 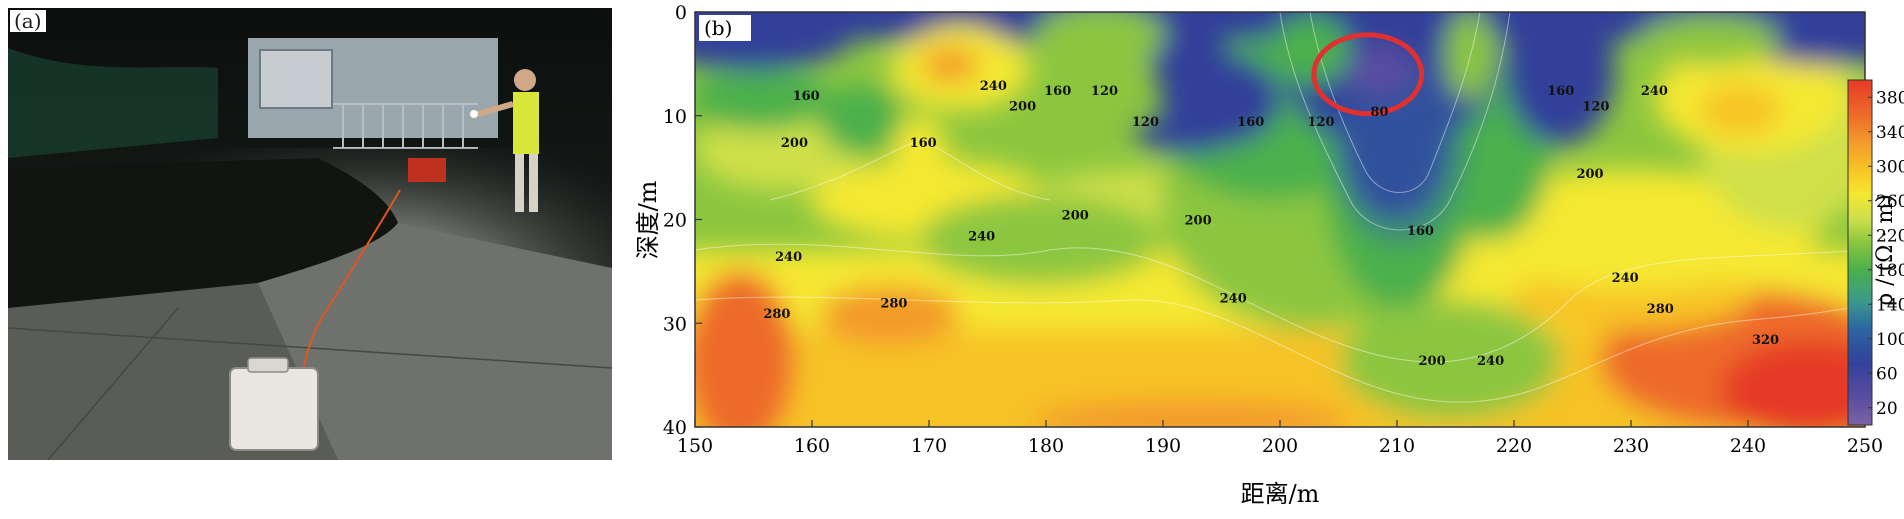 I want to click on x-tick-label: 220, so click(x=1514, y=446).